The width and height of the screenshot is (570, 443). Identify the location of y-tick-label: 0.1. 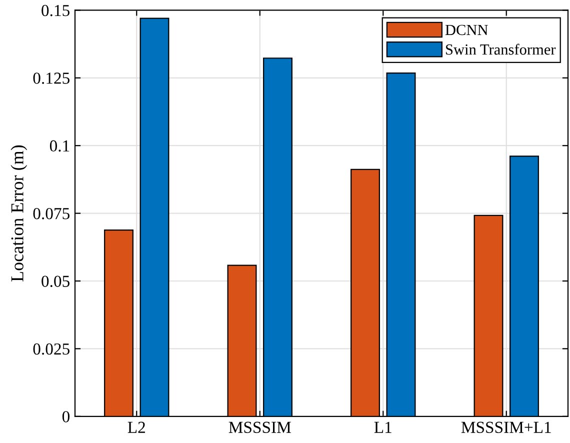
(60, 146).